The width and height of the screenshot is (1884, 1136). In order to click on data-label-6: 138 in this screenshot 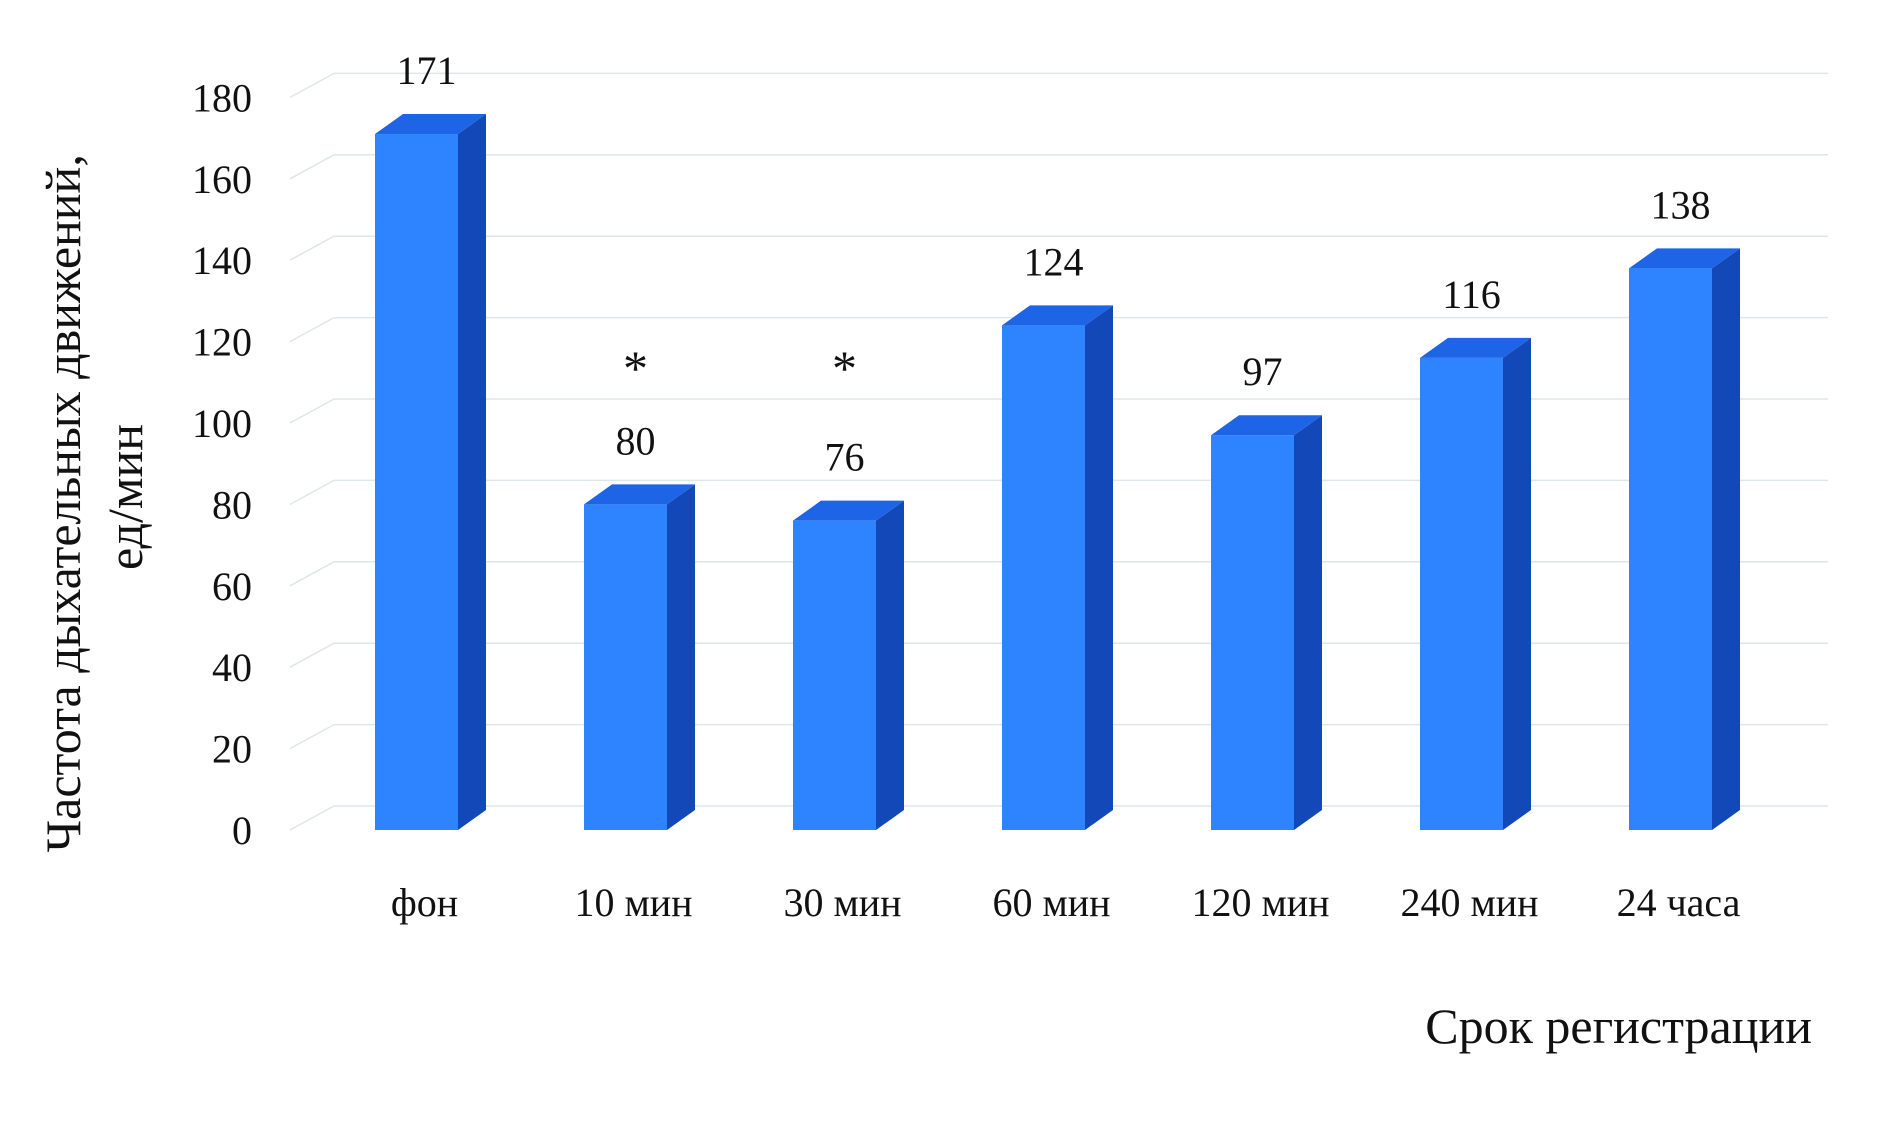, I will do `click(1681, 204)`.